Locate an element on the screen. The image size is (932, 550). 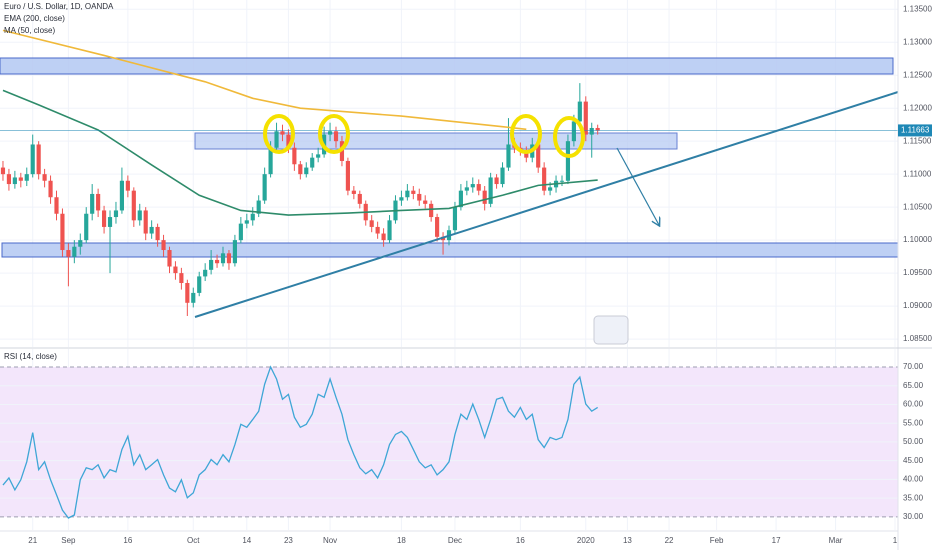
x-tick-label: 23 is located at coordinates (288, 540).